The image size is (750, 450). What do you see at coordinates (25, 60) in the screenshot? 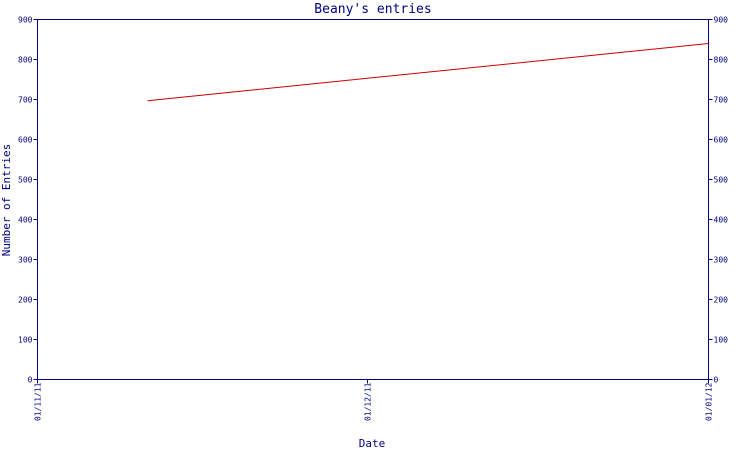
I see `y-tick-label-left: 800` at bounding box center [25, 60].